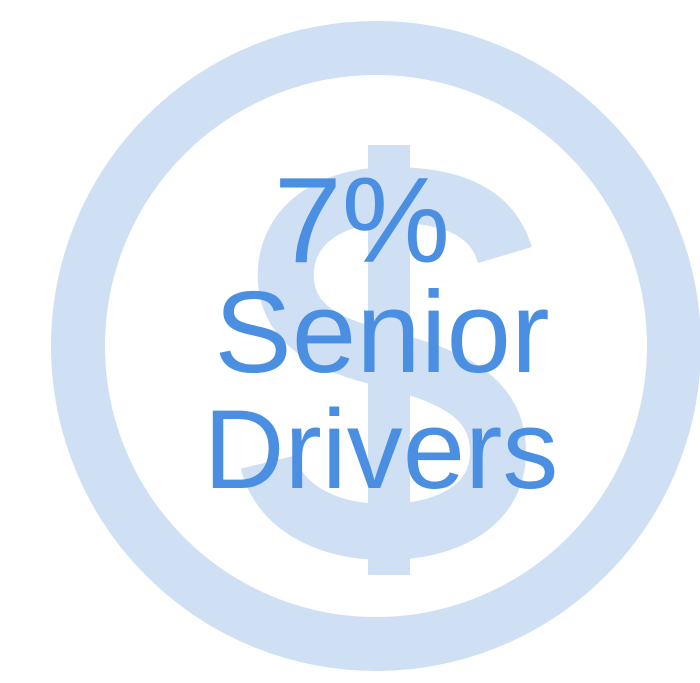  Describe the element at coordinates (362, 220) in the screenshot. I see `stat: 7%` at that location.